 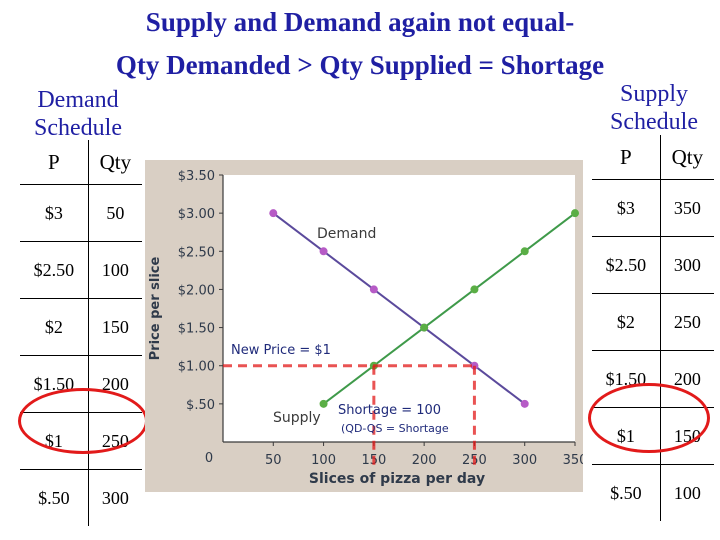 I want to click on demand-curve, so click(x=399, y=308).